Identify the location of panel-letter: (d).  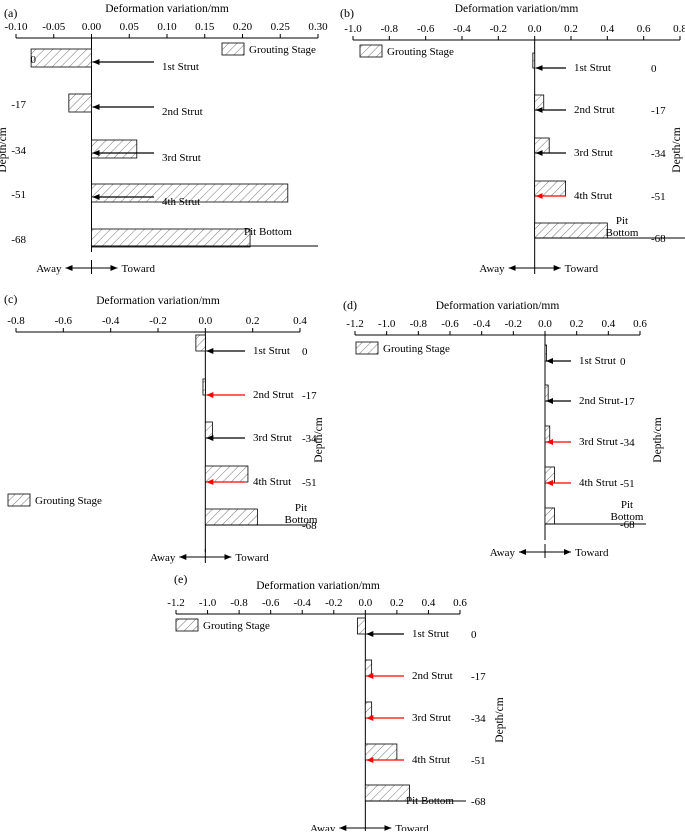
(350, 305).